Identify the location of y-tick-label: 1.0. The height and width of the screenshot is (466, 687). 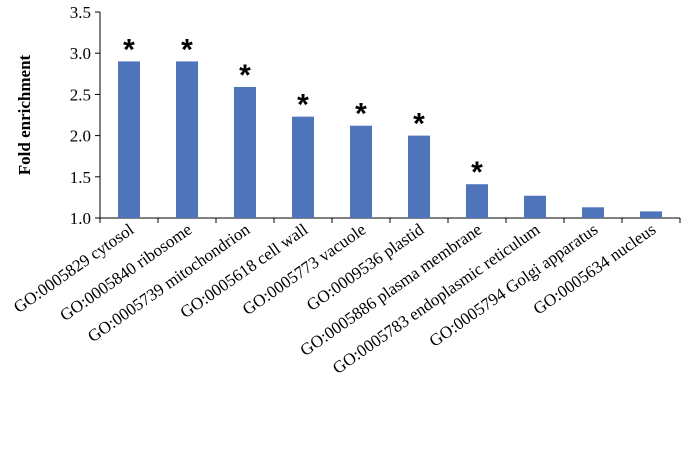
(80, 218).